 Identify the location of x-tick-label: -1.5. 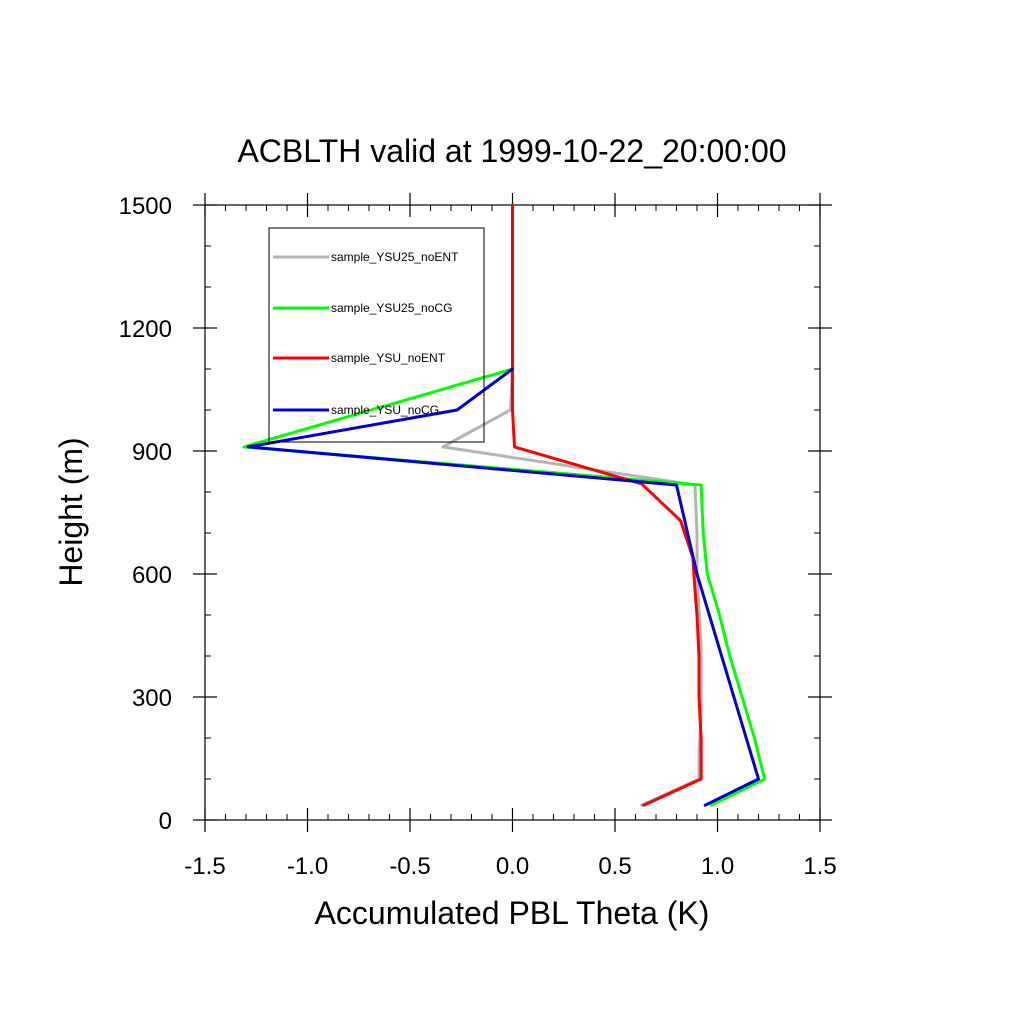
(204, 866).